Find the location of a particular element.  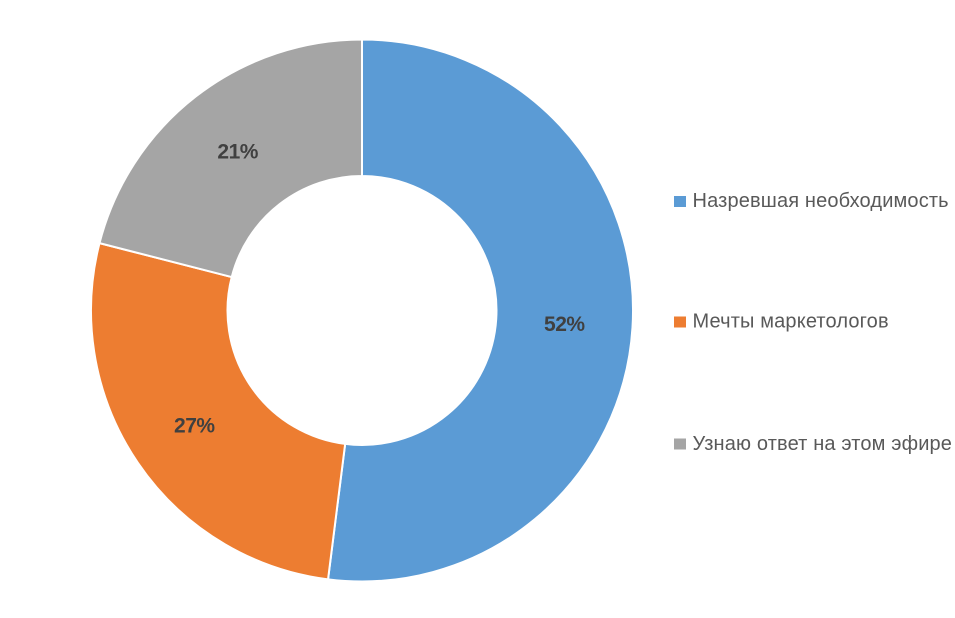

svg-text: 27% is located at coordinates (194, 426).